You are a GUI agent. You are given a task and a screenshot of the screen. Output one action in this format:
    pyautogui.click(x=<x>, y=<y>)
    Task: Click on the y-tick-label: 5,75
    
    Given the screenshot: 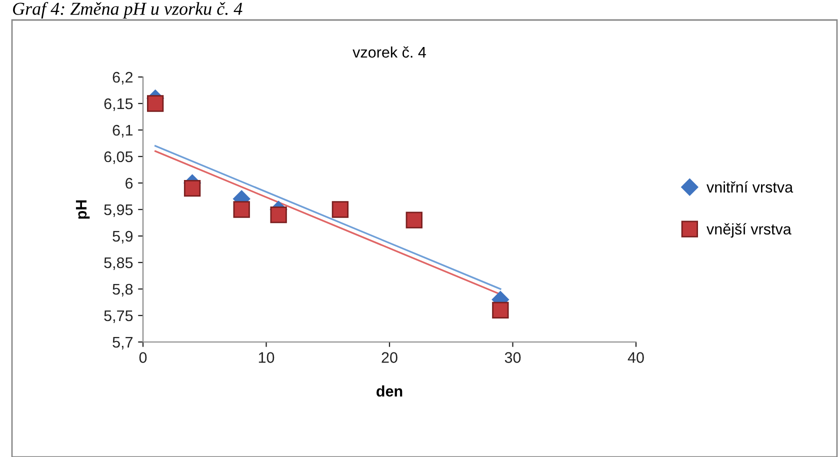 What is the action you would take?
    pyautogui.click(x=118, y=316)
    